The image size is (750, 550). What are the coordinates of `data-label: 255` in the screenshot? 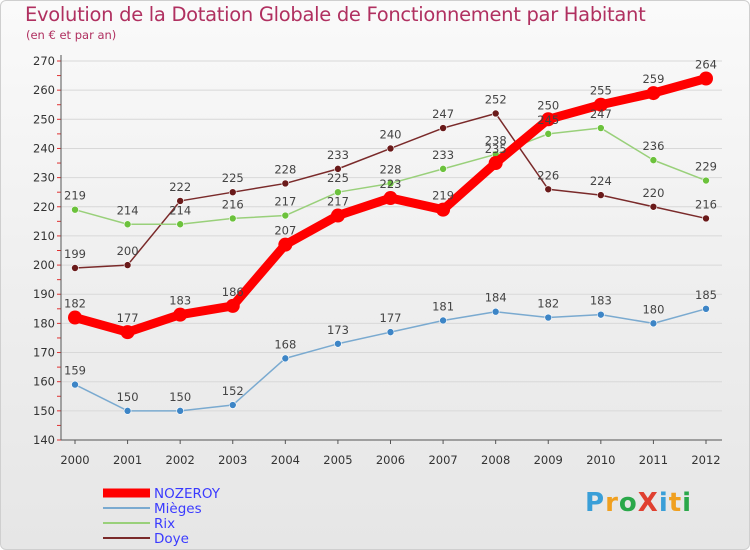 It's located at (601, 91).